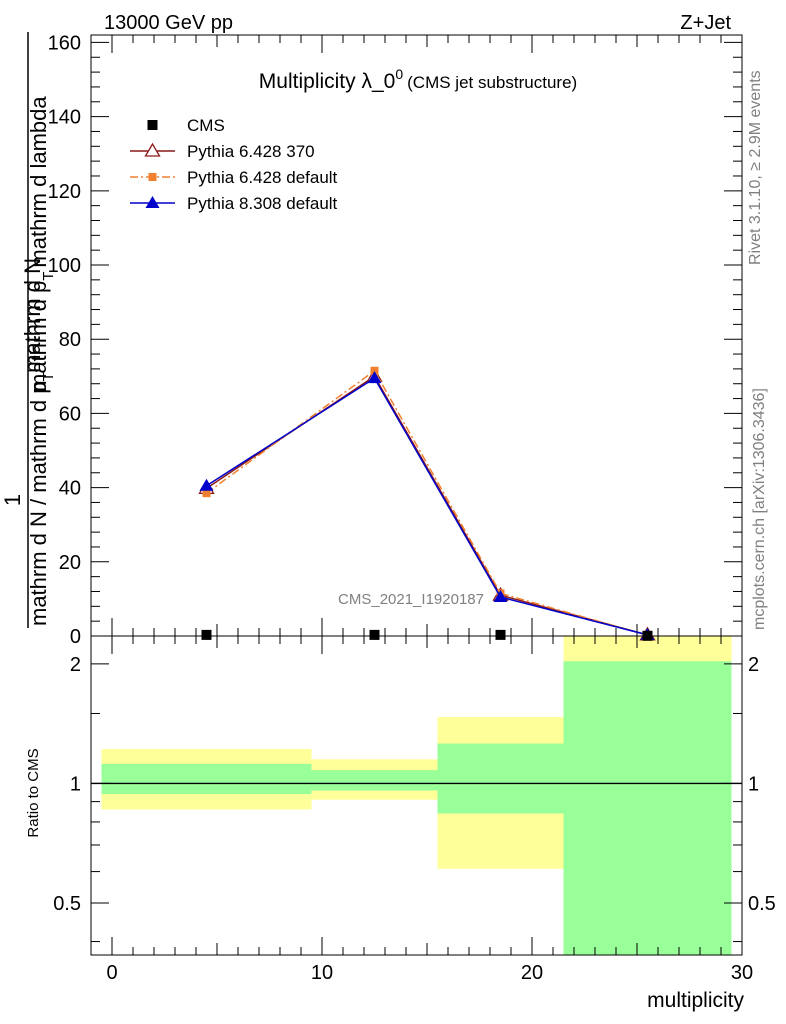  I want to click on chart-title-paren: (CMS jet substructure), so click(492, 82).